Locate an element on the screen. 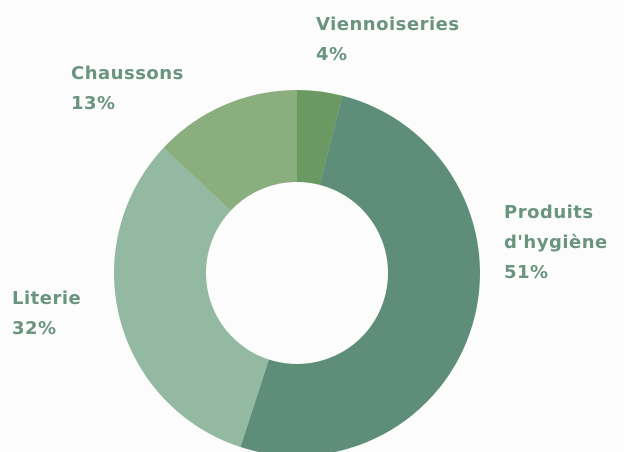 The image size is (624, 452). value-label: 4% is located at coordinates (332, 54).